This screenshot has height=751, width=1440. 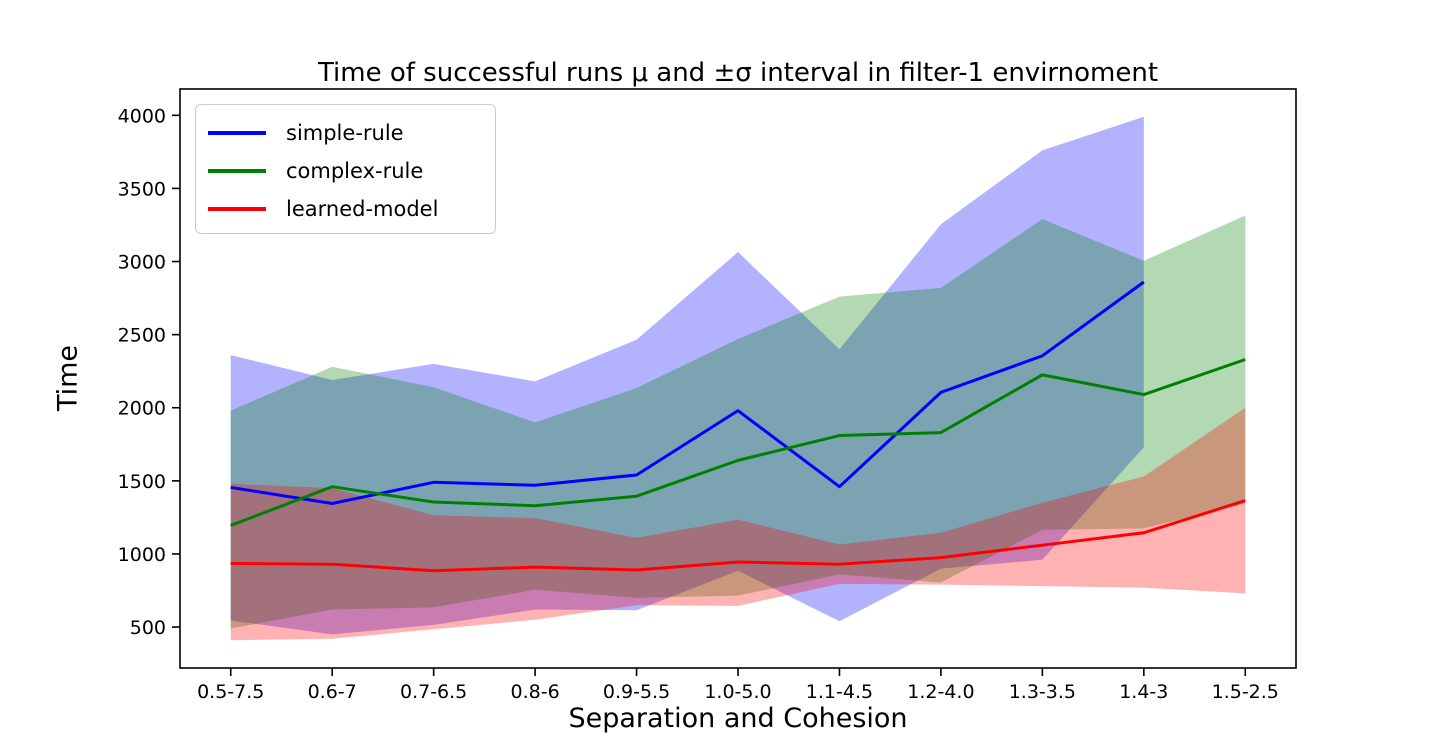 I want to click on legend-label: simple-rule, so click(x=345, y=133).